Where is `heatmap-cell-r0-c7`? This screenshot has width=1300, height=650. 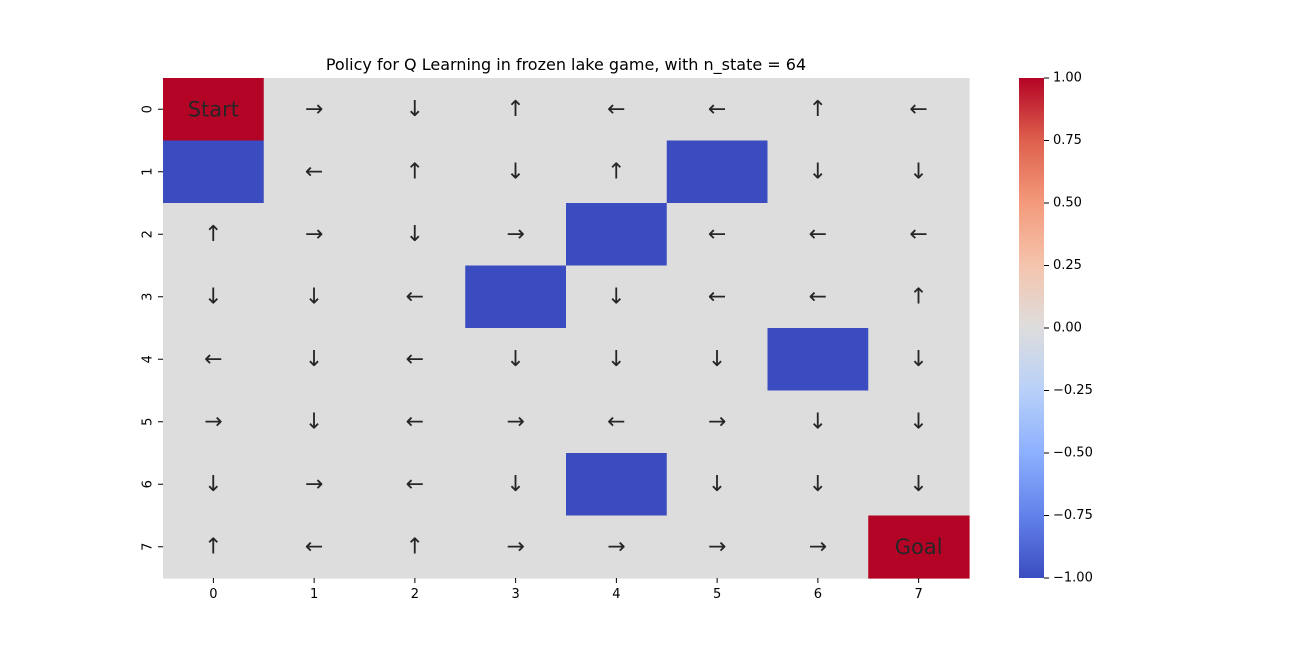 heatmap-cell-r0-c7 is located at coordinates (919, 110).